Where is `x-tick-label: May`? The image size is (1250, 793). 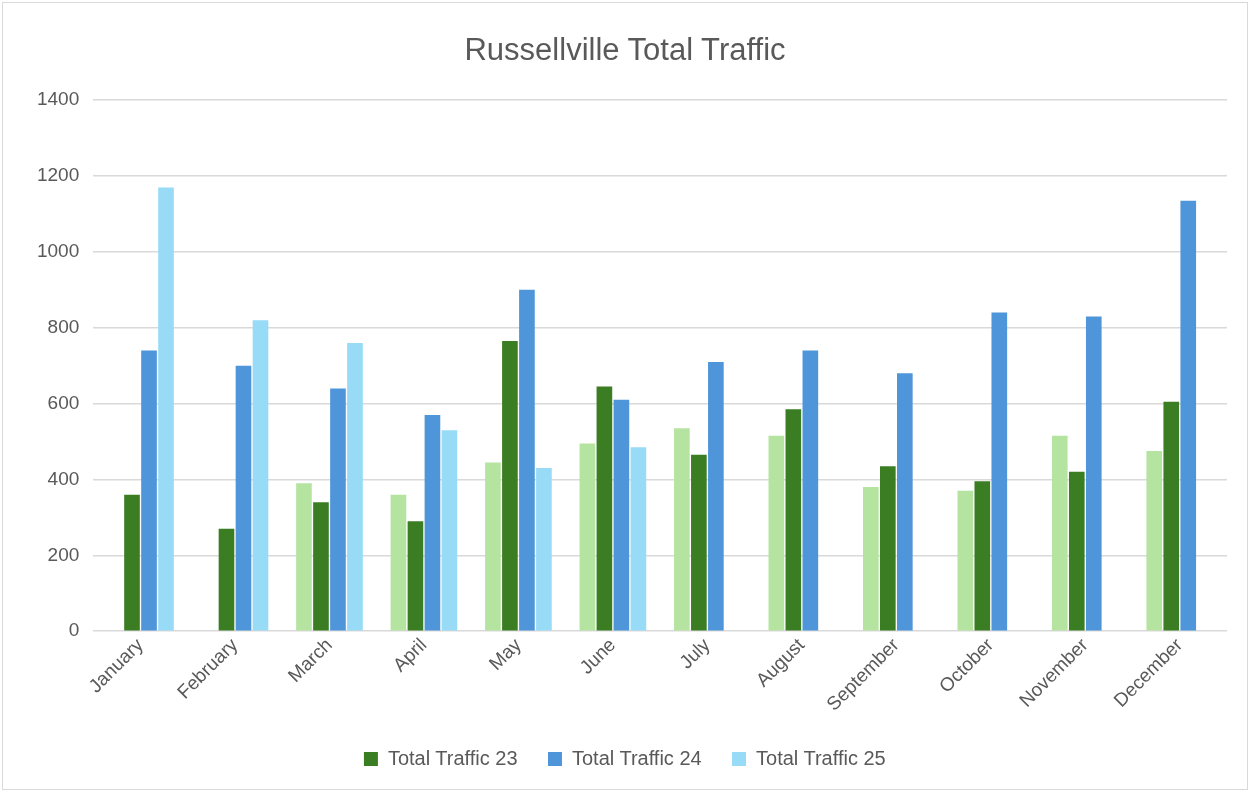 x-tick-label: May is located at coordinates (505, 654).